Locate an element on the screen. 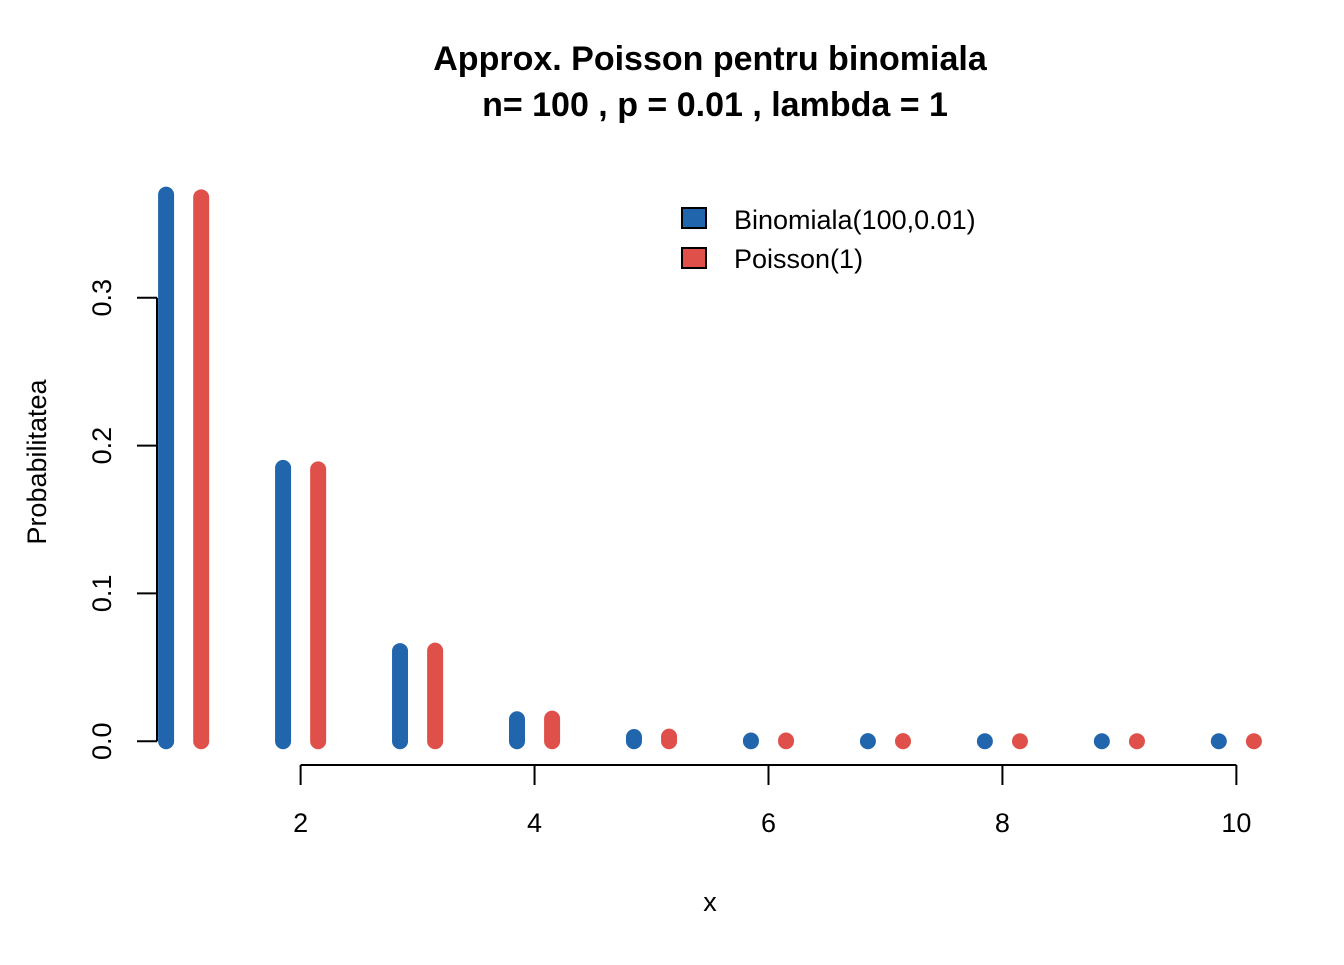  y-tick-label: 0.1 is located at coordinates (102, 594).